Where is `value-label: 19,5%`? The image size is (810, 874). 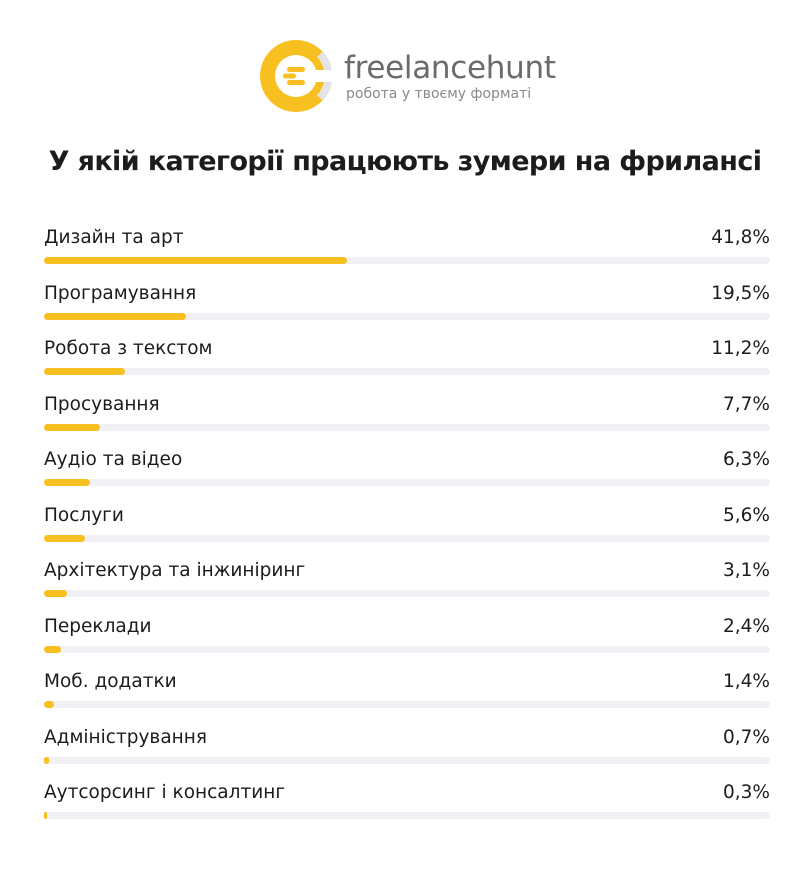 value-label: 19,5% is located at coordinates (740, 293).